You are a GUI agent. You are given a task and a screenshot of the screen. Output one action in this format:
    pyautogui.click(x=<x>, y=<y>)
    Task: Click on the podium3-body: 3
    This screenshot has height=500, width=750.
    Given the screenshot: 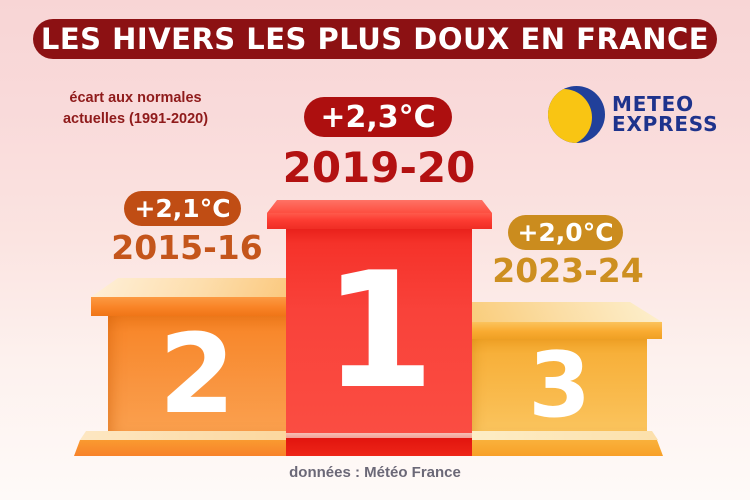 What is the action you would take?
    pyautogui.click(x=559, y=385)
    